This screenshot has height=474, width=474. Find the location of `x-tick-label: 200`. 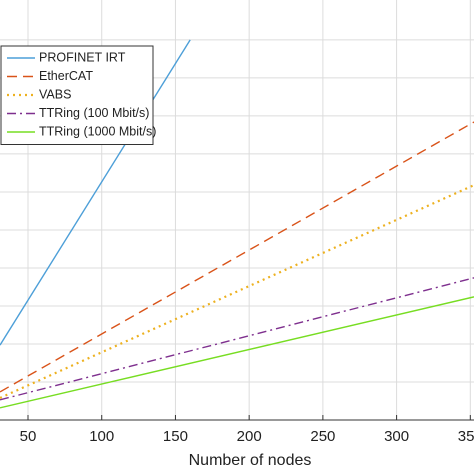

x-tick-label: 200 is located at coordinates (249, 436).